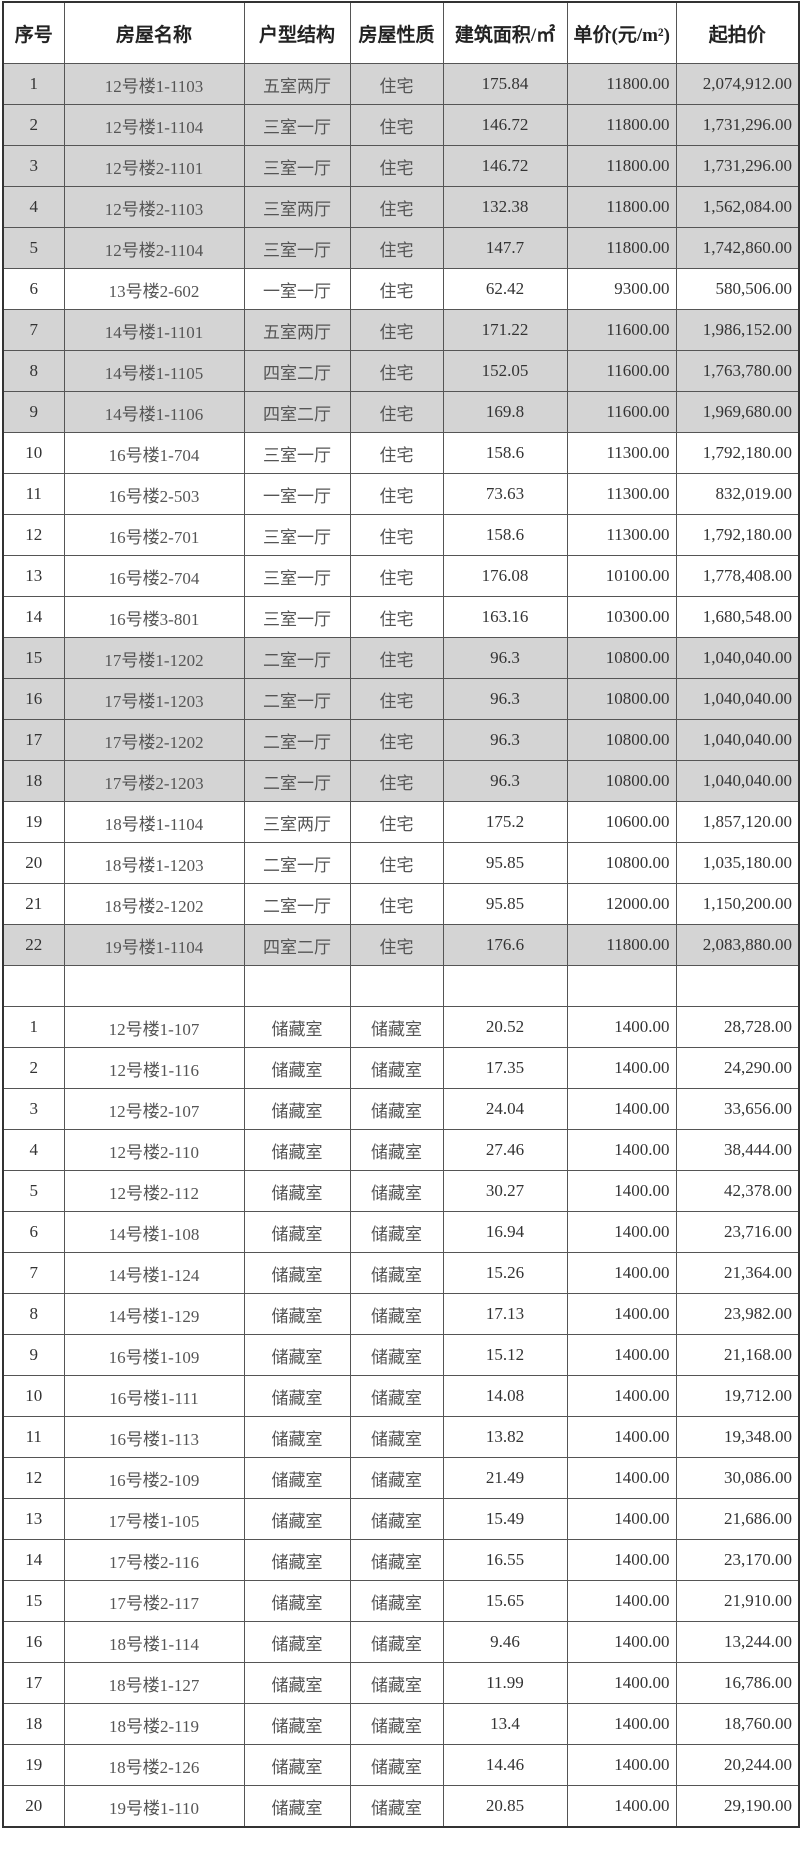 The width and height of the screenshot is (800, 1861). Describe the element at coordinates (33, 1642) in the screenshot. I see `cell-no: 16` at that location.